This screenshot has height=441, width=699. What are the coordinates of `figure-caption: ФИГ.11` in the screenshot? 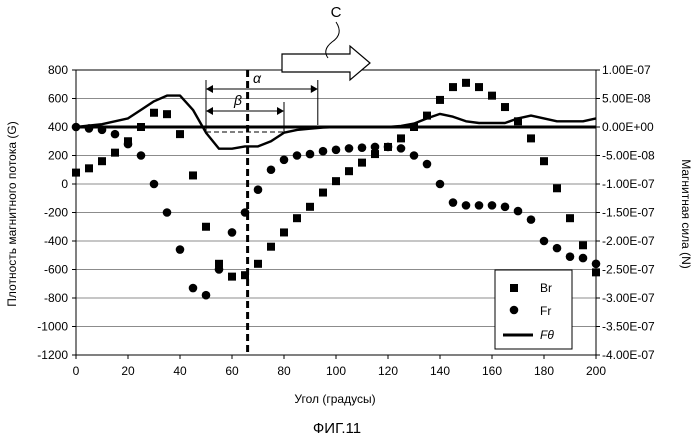 It's located at (337, 428).